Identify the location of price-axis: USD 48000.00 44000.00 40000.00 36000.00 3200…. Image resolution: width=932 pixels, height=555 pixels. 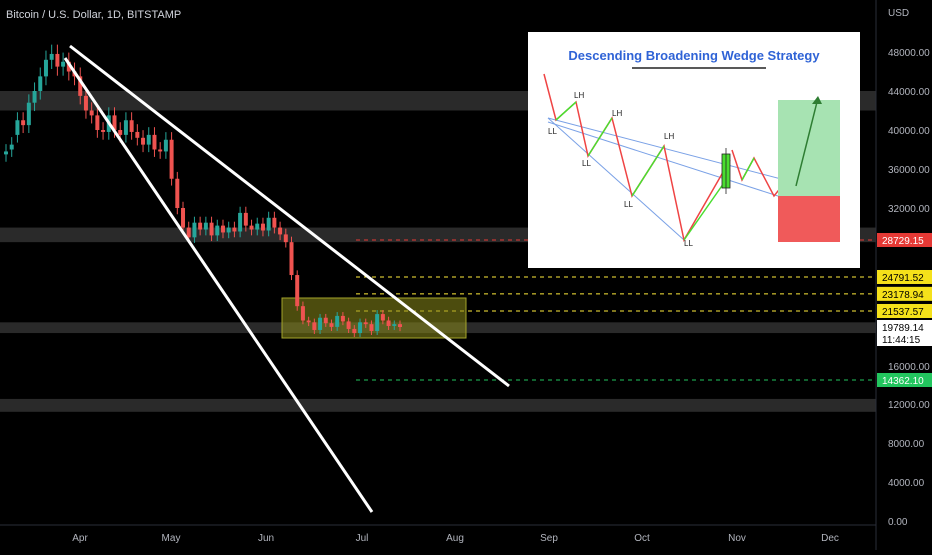
(902, 275).